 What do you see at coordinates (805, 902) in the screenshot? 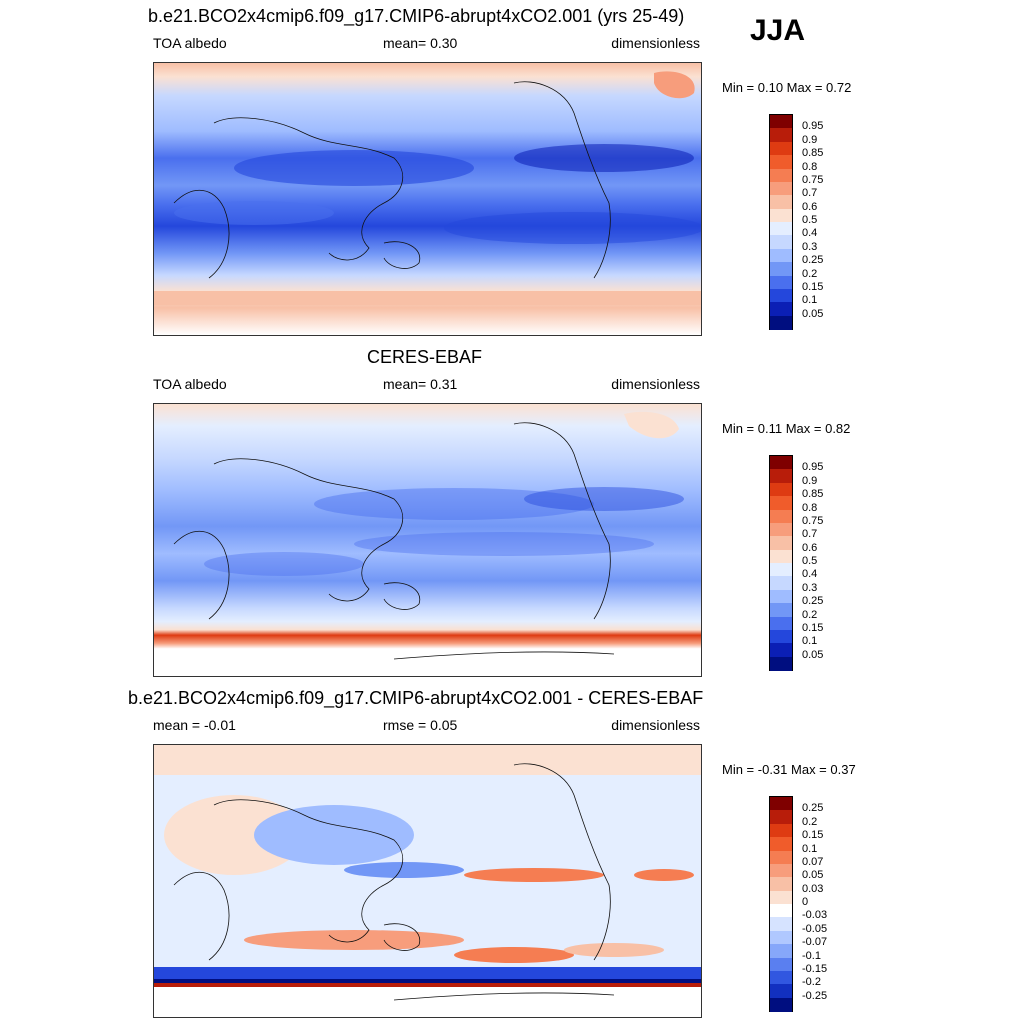
I see `colorbar-tick-label: 0` at bounding box center [805, 902].